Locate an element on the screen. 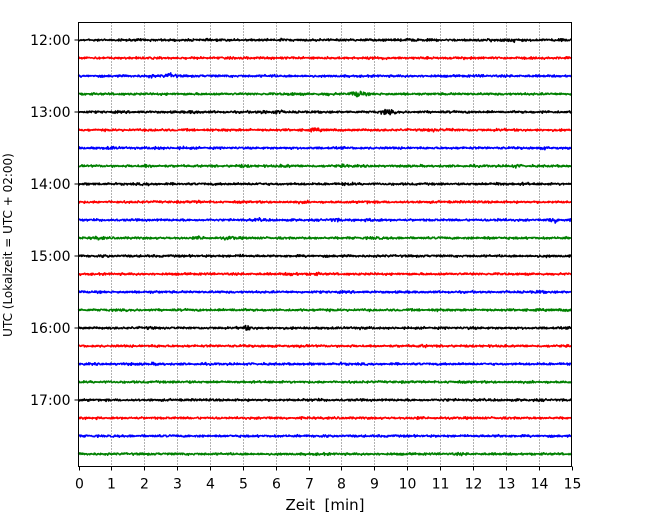 This screenshot has height=520, width=650. y-tick-layer: 12:00 13:00 14:00 15:00 16:00 17:00 is located at coordinates (54, 221).